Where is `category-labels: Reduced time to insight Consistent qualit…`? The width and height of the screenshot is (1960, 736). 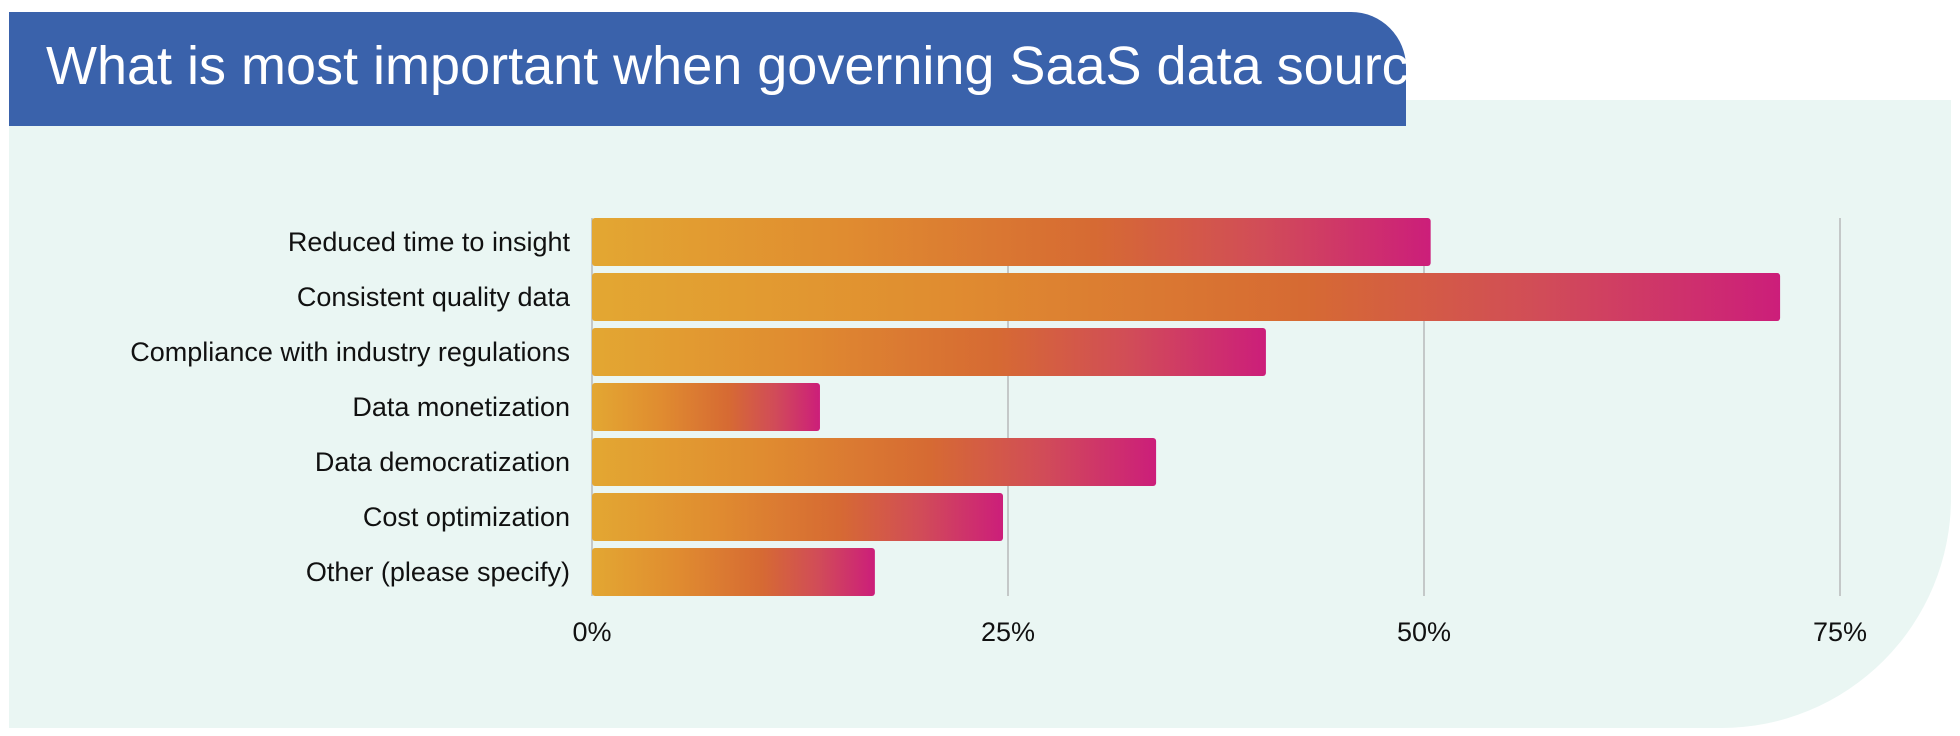 category-labels: Reduced time to insight Consistent qualit… is located at coordinates (350, 407).